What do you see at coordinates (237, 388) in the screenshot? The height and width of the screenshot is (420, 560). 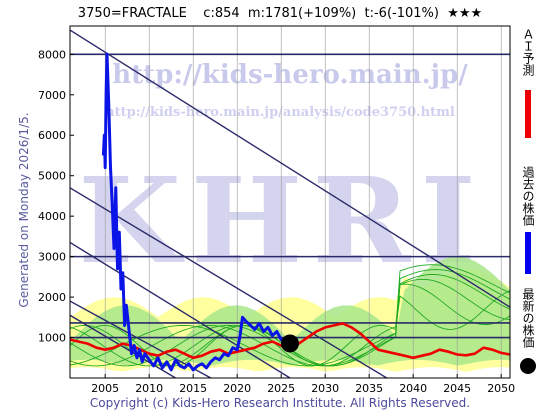 I see `x-tick-label: 2020` at bounding box center [237, 388].